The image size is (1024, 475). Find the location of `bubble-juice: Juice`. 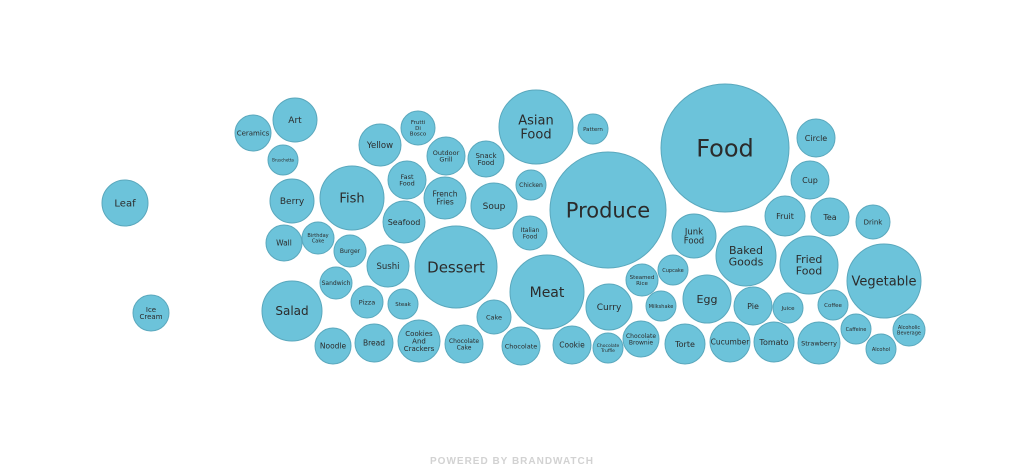

bubble-juice: Juice is located at coordinates (788, 308).